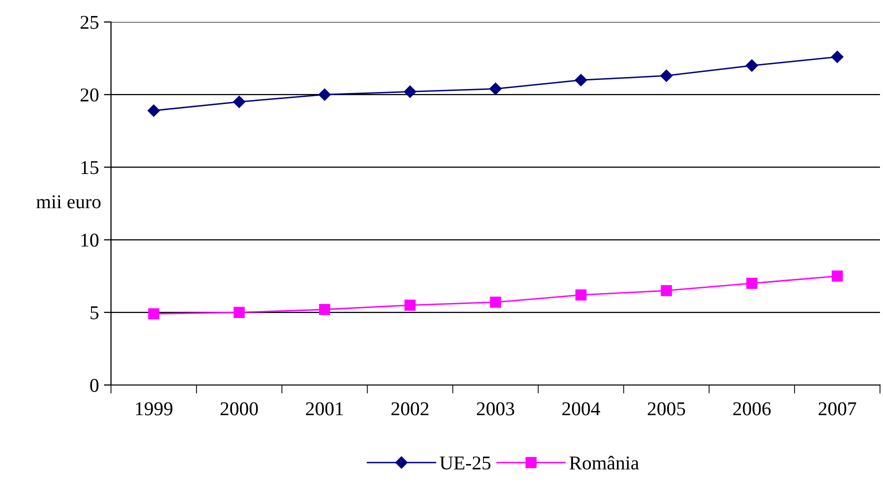  What do you see at coordinates (581, 409) in the screenshot?
I see `x-tick-label: 2004` at bounding box center [581, 409].